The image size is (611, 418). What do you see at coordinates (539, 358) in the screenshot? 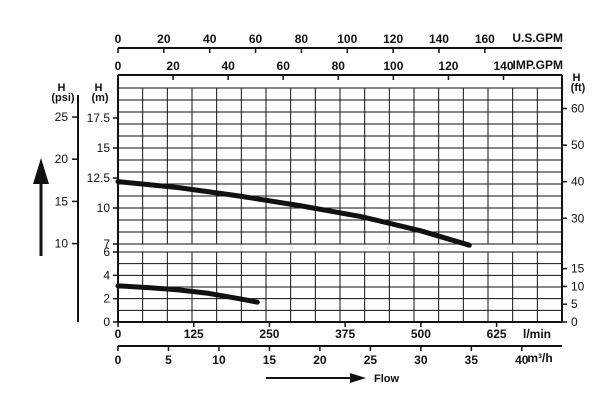
I see `bottom-m3h-axis-label: m³/h` at bounding box center [539, 358].